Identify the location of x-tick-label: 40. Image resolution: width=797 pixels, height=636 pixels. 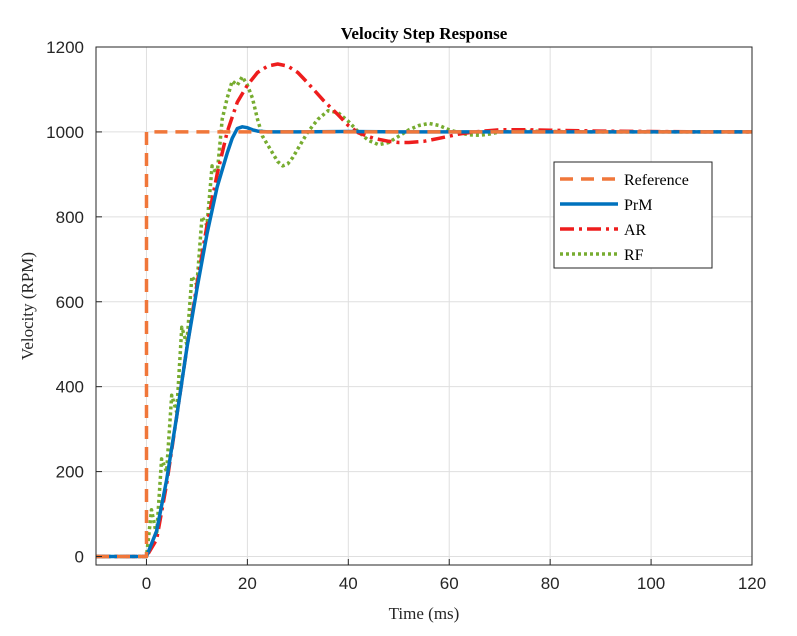
(348, 583).